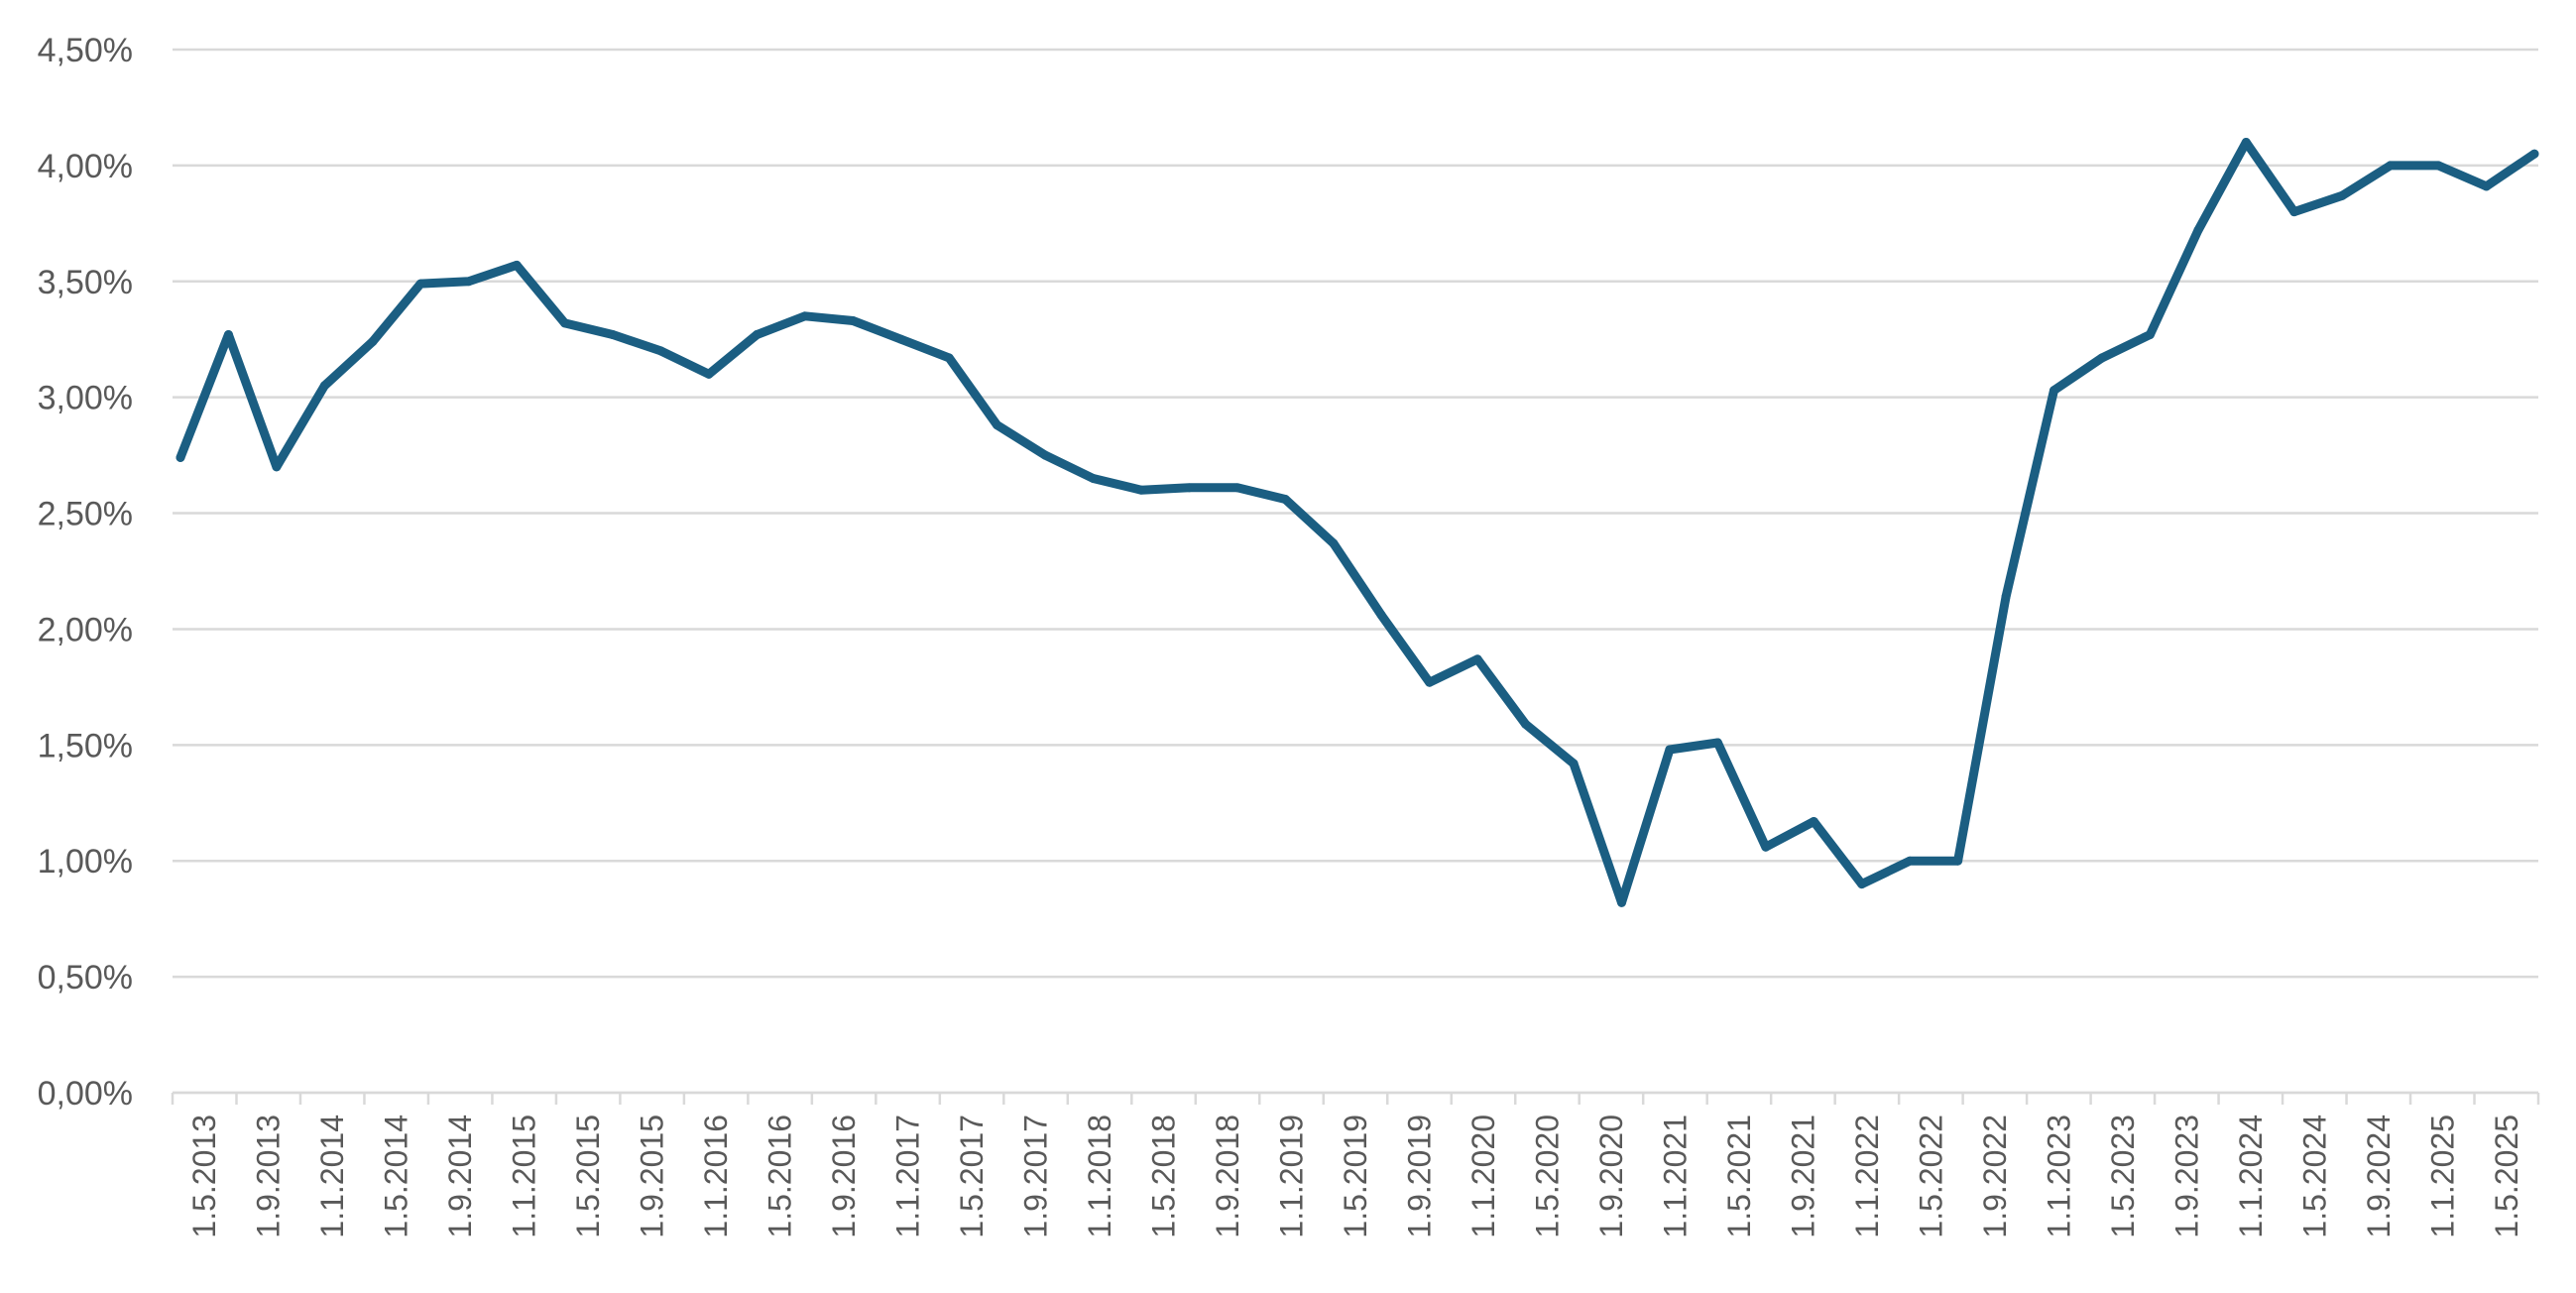  What do you see at coordinates (1547, 1176) in the screenshot?
I see `x-tick-label: 1.5.2020` at bounding box center [1547, 1176].